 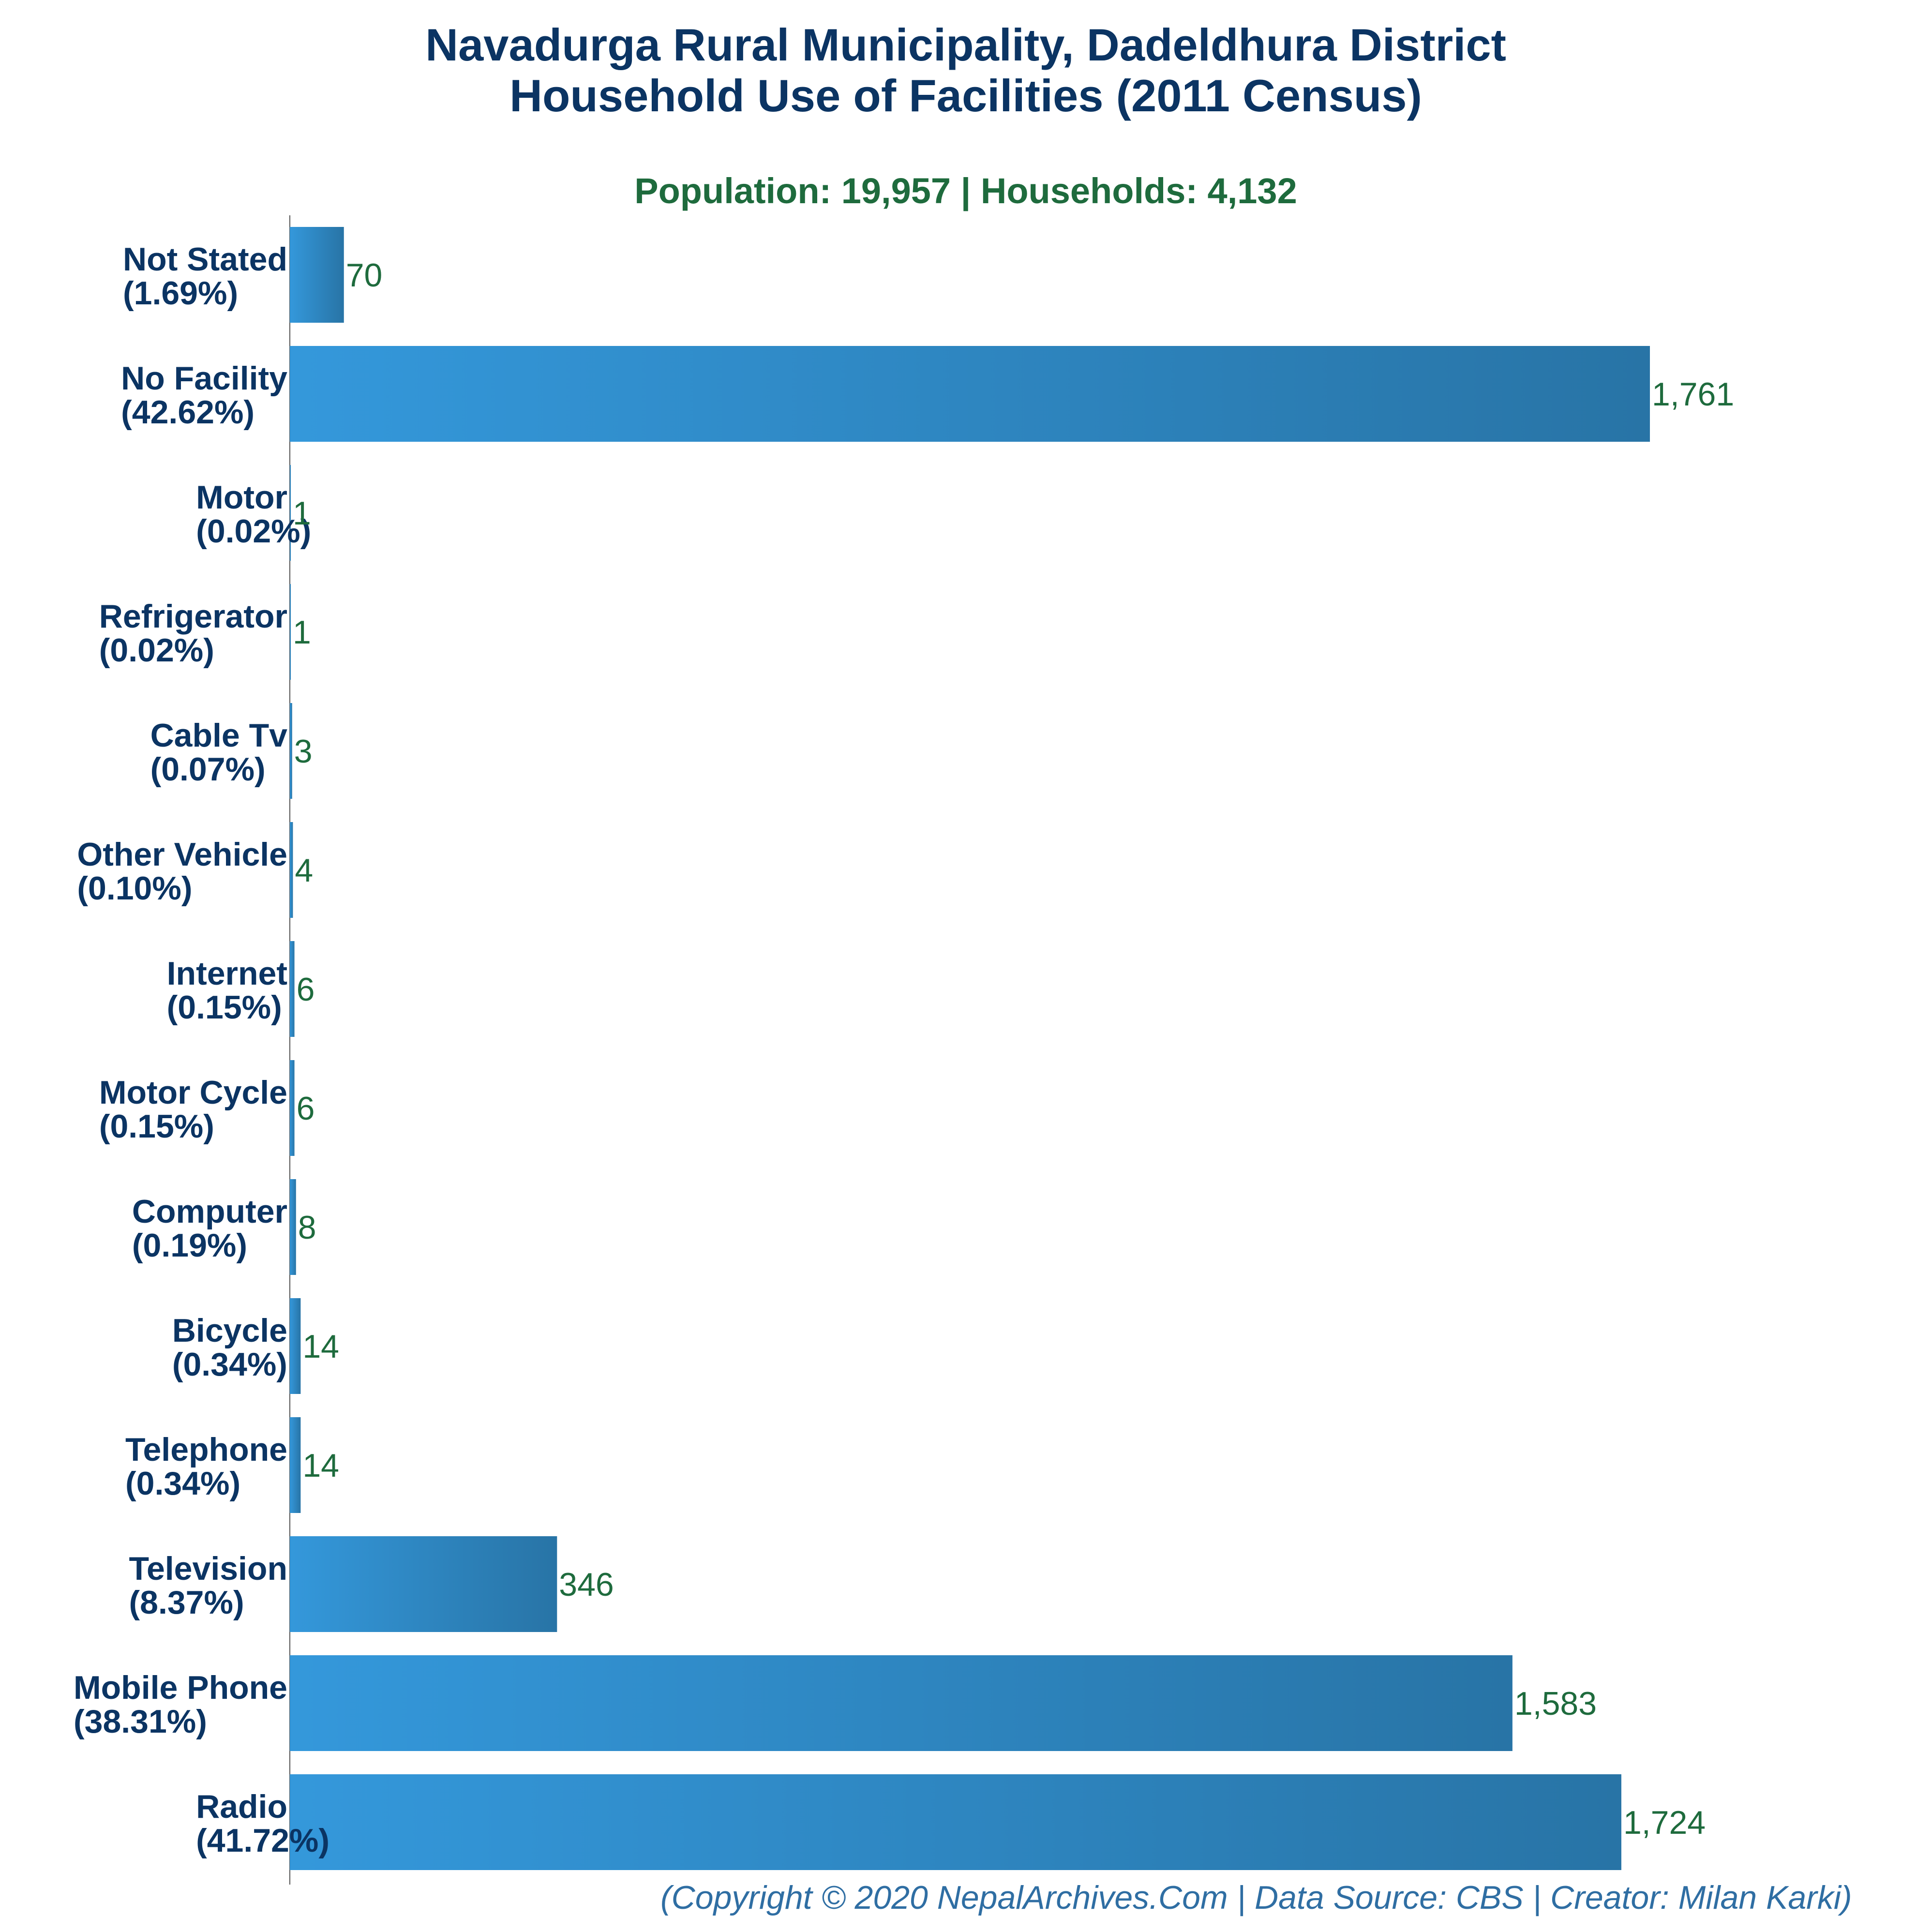 I want to click on percent-label-2: (0.02%), so click(x=253, y=531).